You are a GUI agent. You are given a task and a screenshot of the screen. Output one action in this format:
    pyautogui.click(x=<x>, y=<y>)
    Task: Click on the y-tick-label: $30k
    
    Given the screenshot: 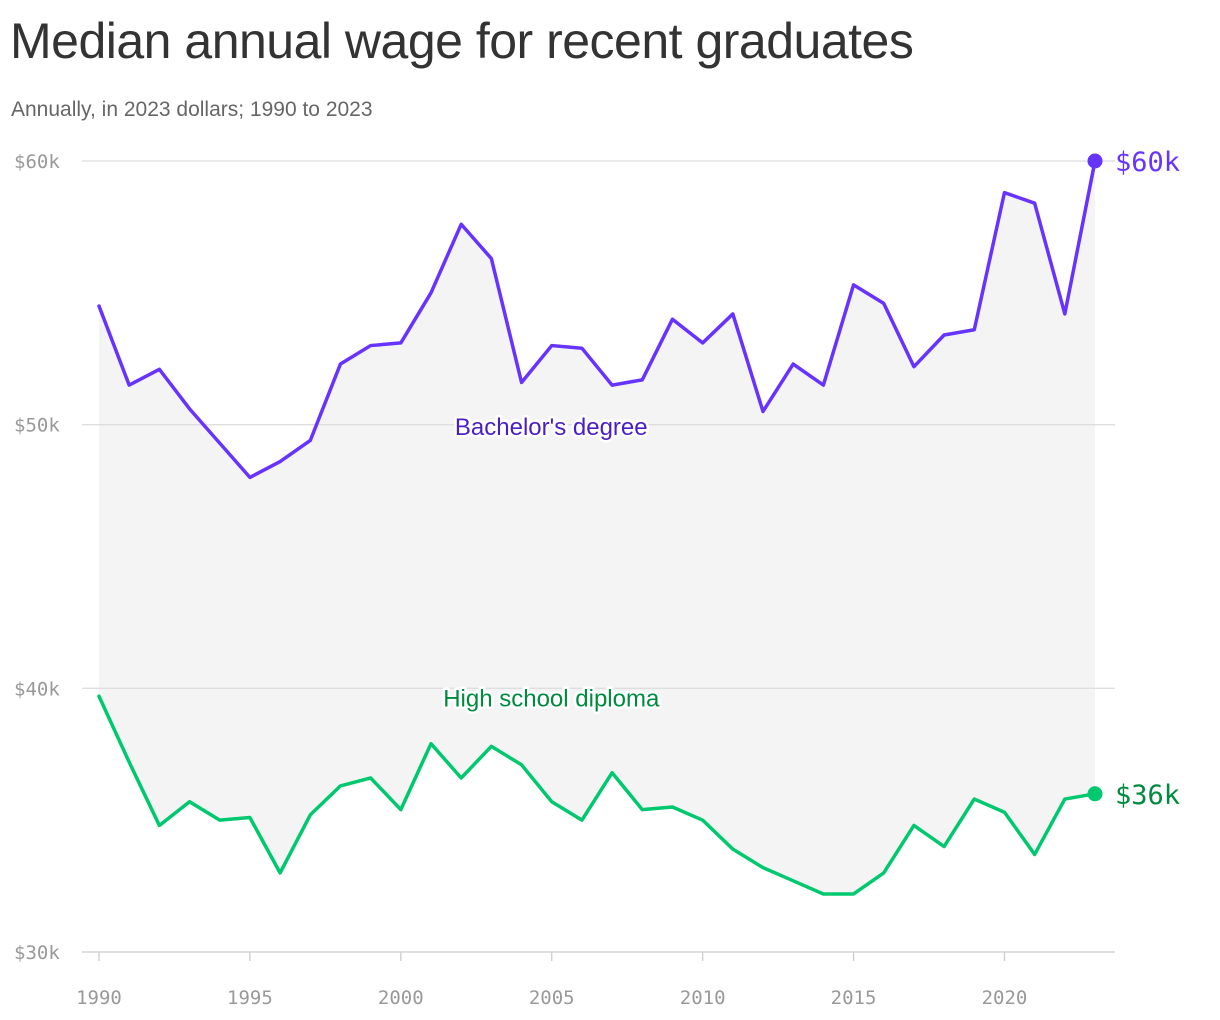 What is the action you would take?
    pyautogui.click(x=37, y=953)
    